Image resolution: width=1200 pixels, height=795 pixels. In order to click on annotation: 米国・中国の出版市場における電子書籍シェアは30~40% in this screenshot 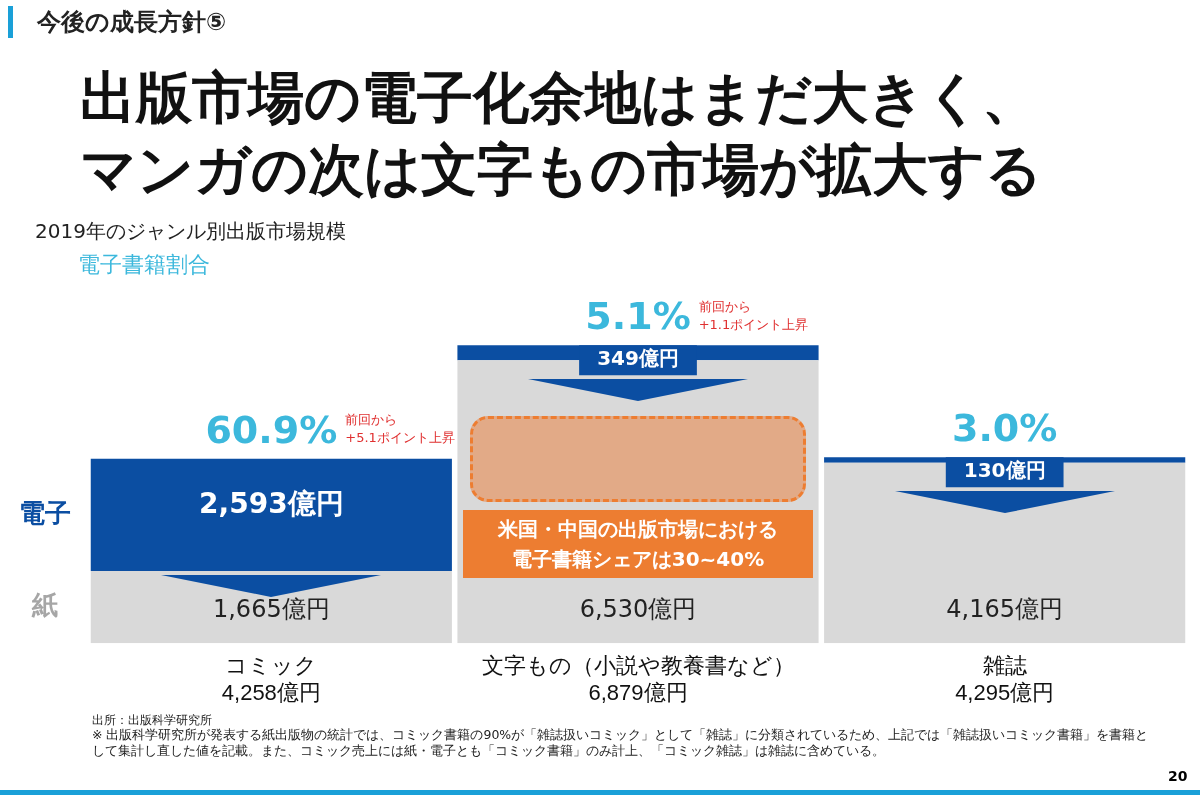, I will do `click(638, 545)`.